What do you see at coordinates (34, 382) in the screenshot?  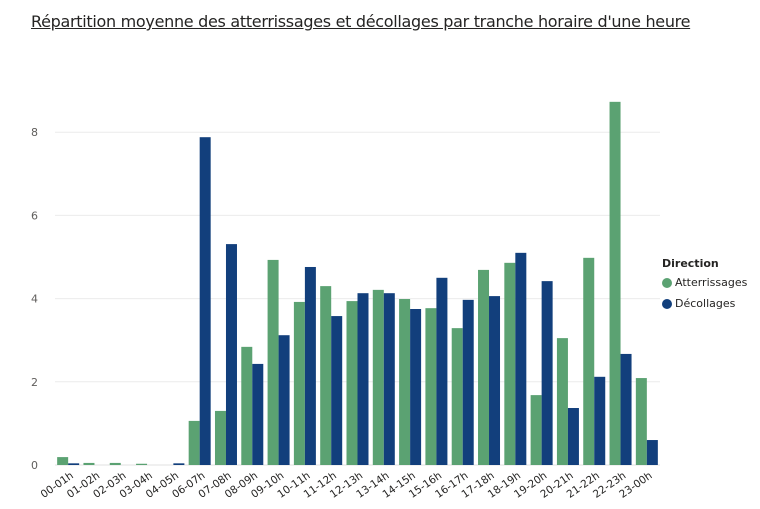 I see `y-tick-label: 2` at bounding box center [34, 382].